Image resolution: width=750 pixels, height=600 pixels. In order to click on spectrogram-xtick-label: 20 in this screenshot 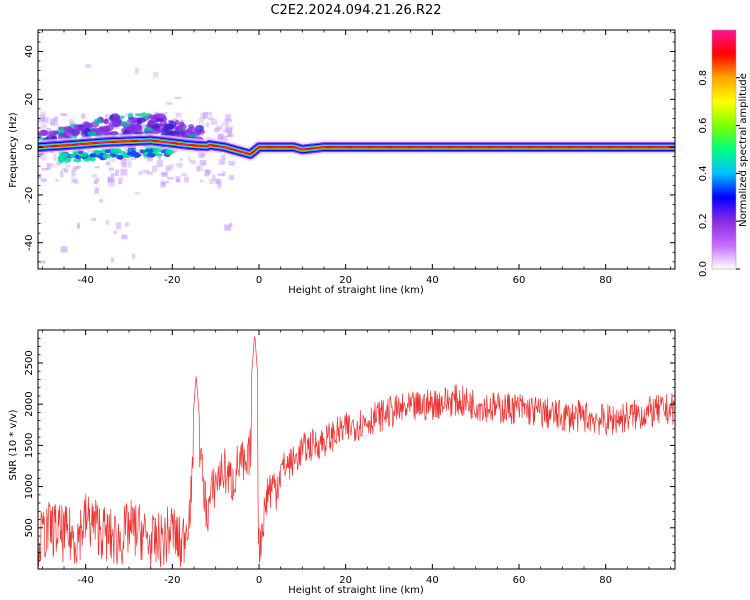, I will do `click(345, 280)`.